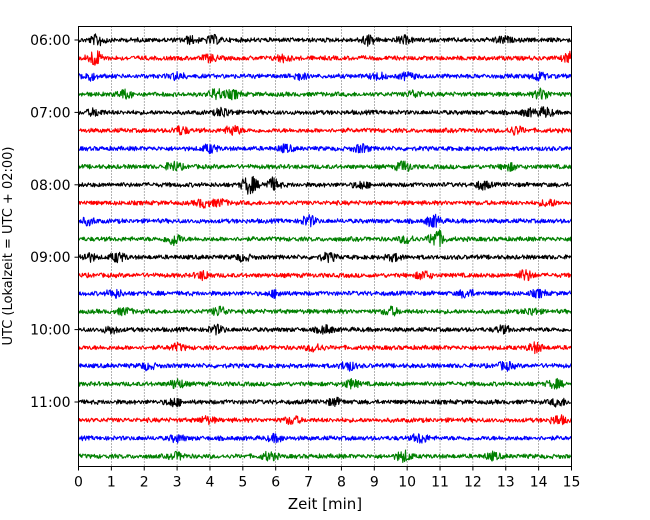 The width and height of the screenshot is (650, 520). Describe the element at coordinates (325, 504) in the screenshot. I see `x-axis-label: Zeit [min]` at that location.